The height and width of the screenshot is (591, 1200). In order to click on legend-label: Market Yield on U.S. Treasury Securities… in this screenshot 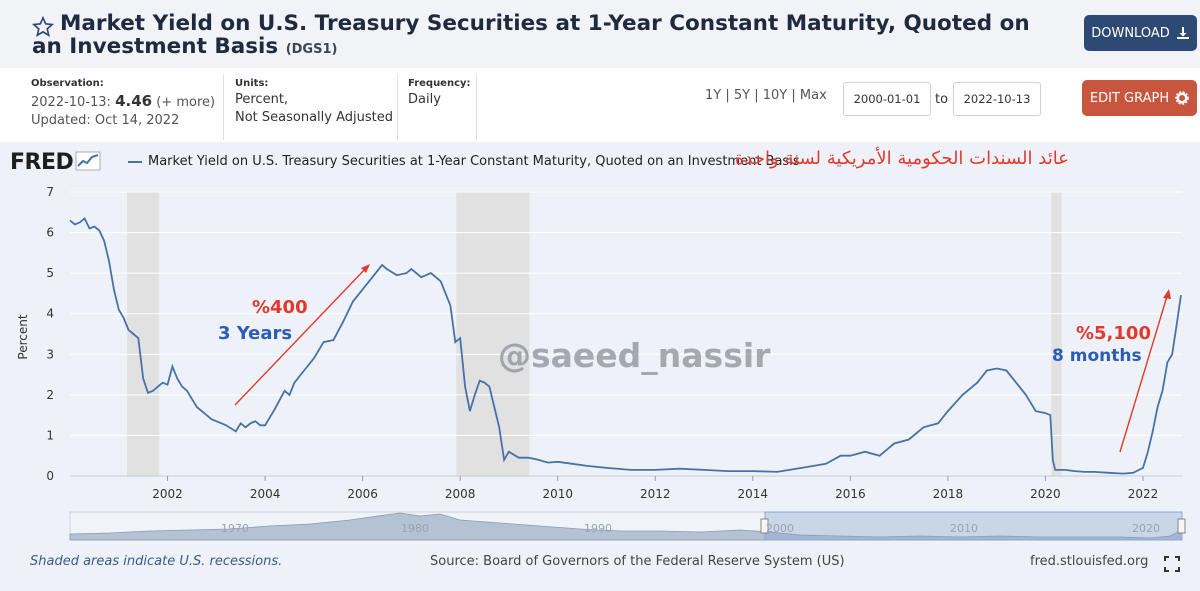, I will do `click(474, 161)`.